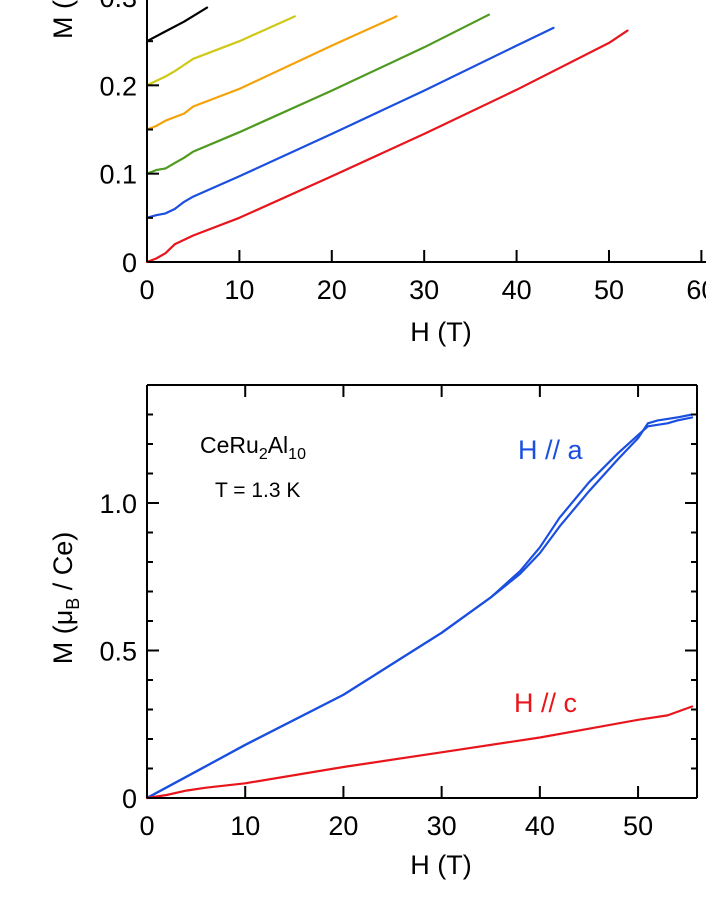  I want to click on top-x-tick-label-6: 60, so click(696, 290).